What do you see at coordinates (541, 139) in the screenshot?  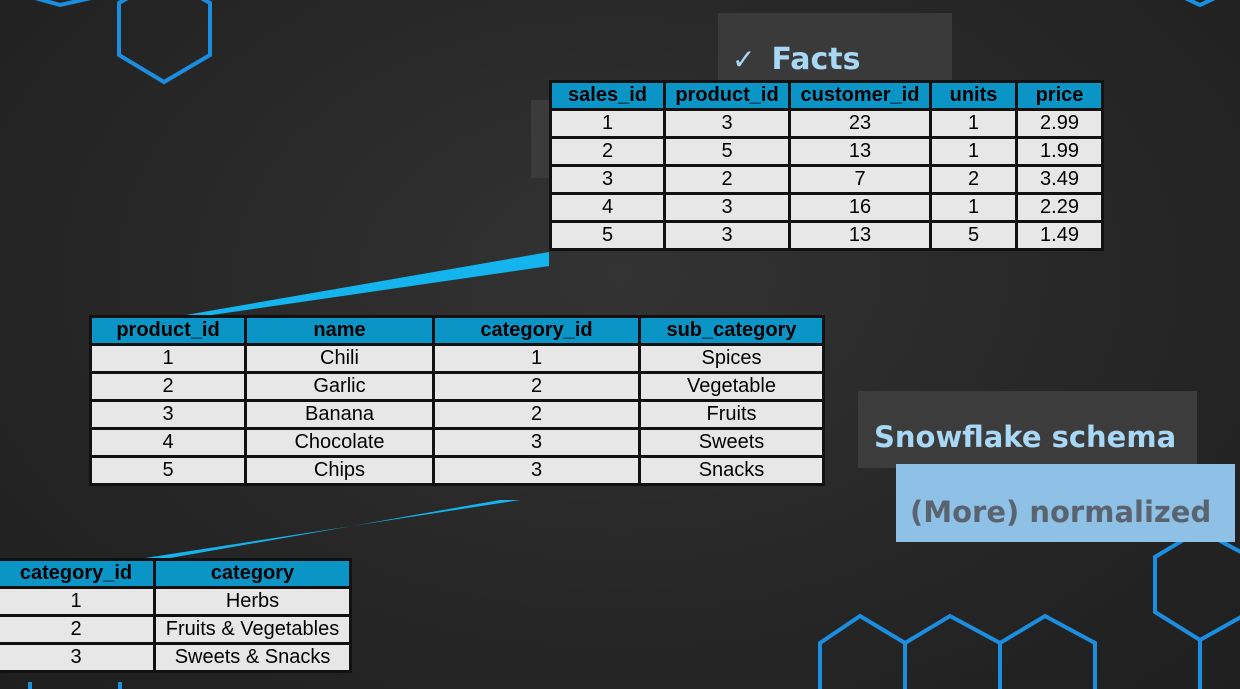 I see `background-panel` at bounding box center [541, 139].